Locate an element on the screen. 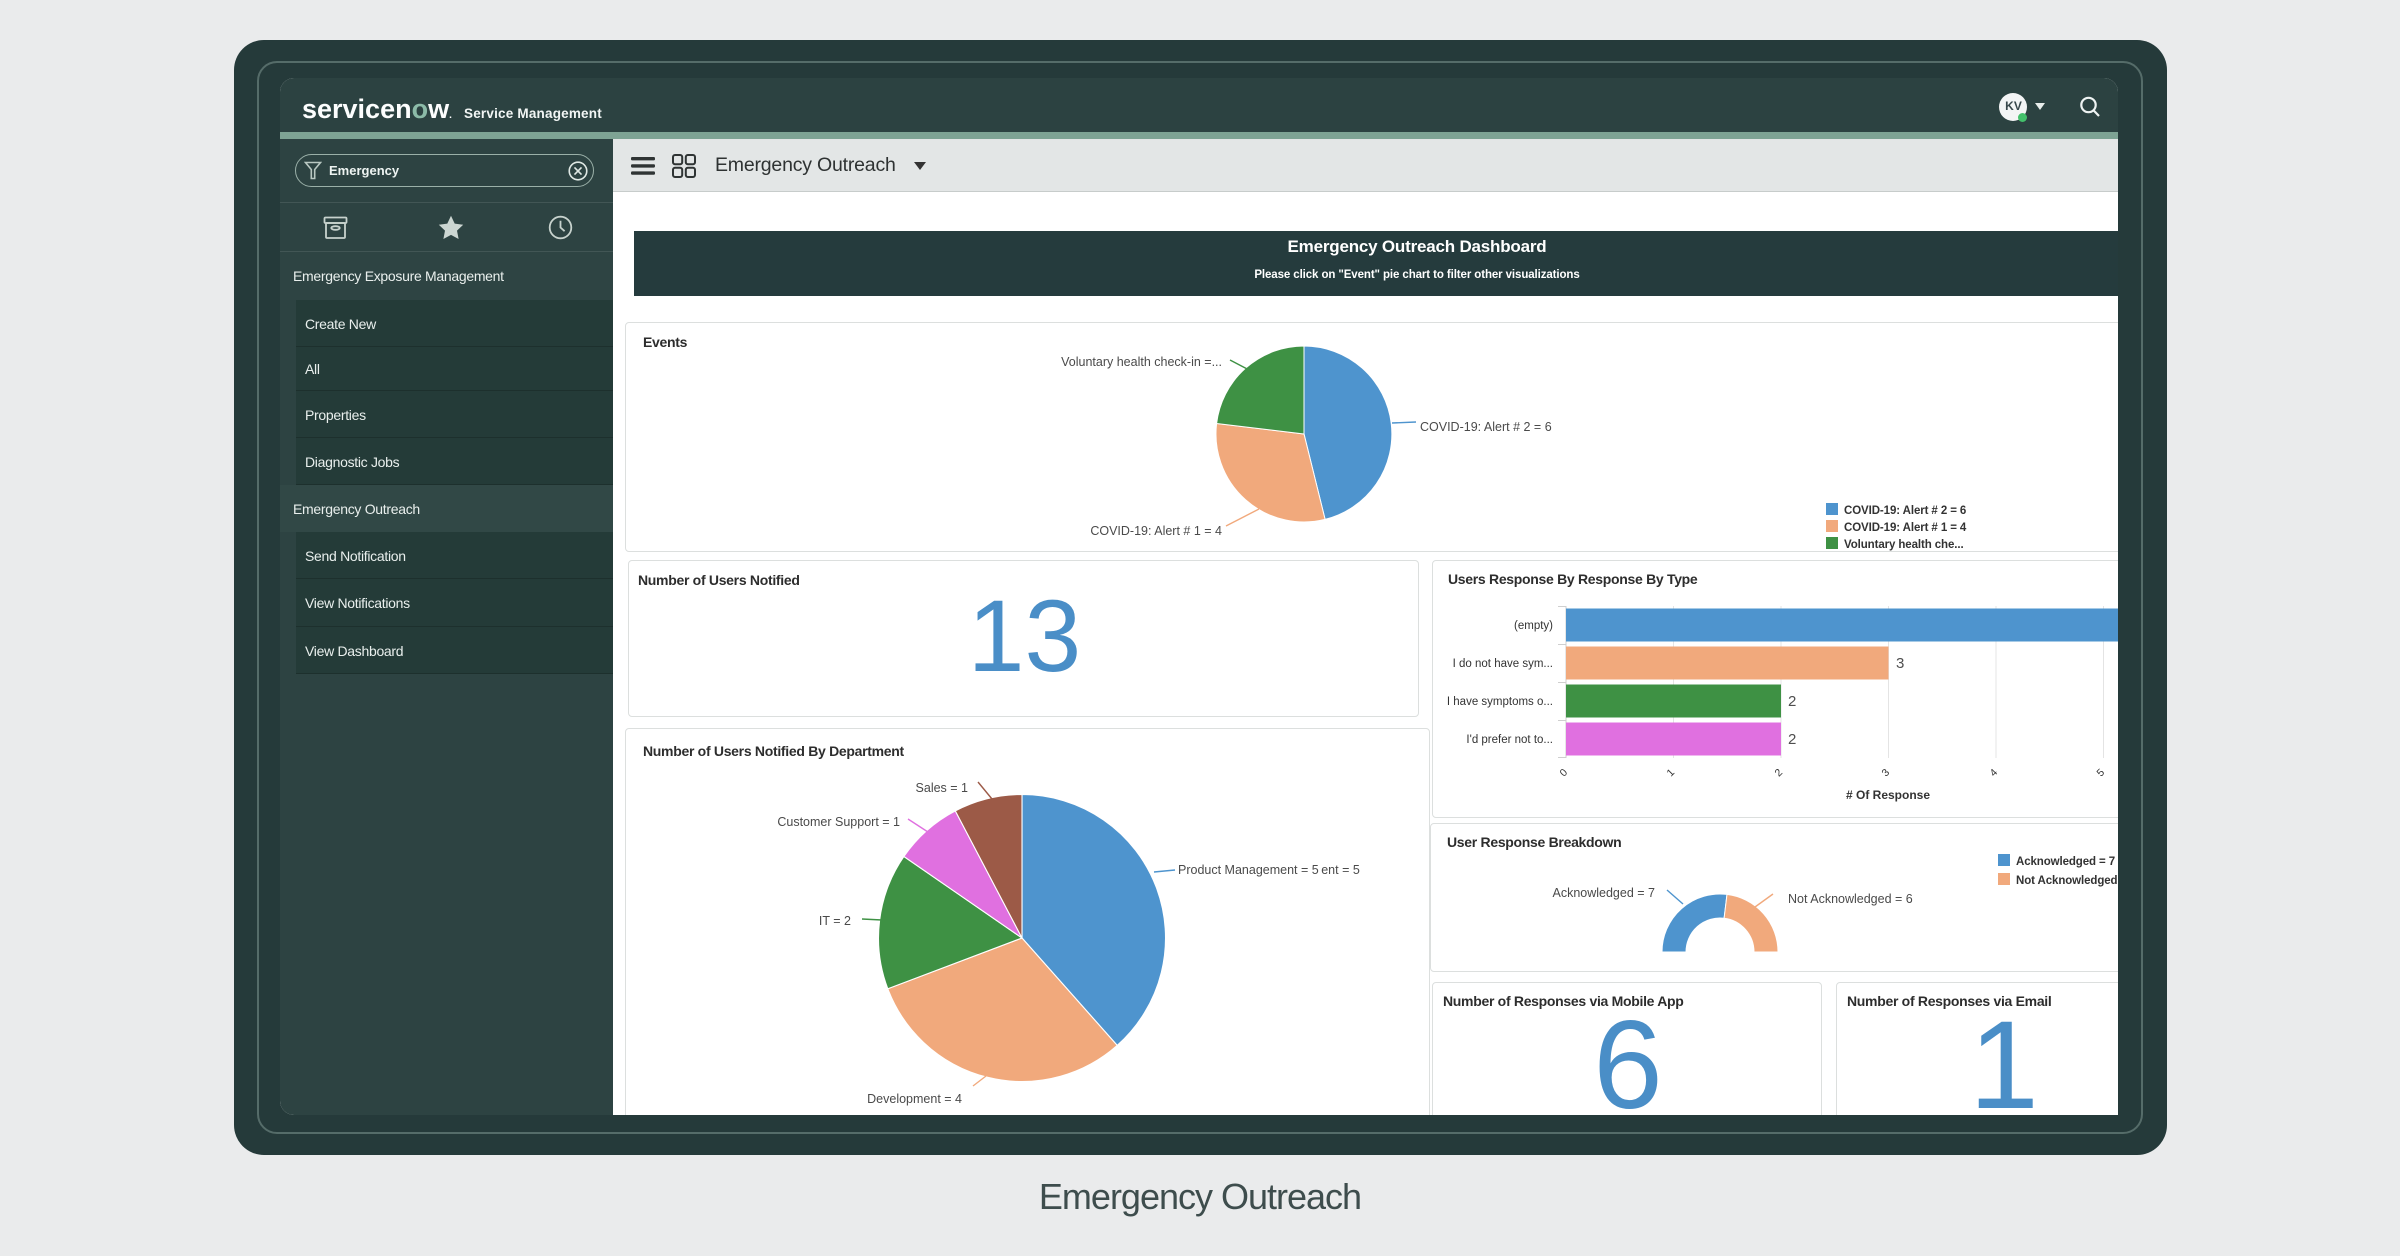  svg-text: 4 is located at coordinates (1994, 773).